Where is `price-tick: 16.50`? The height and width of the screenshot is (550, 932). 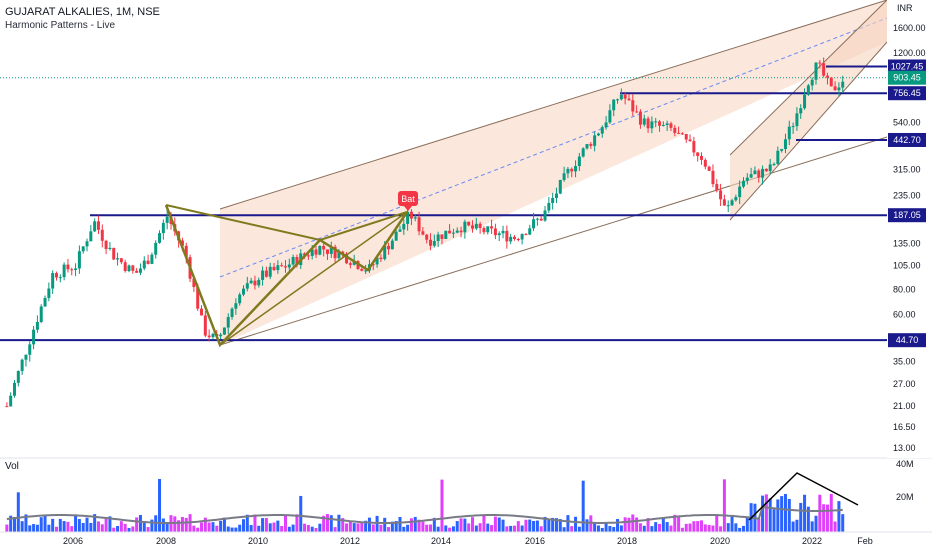 price-tick: 16.50 is located at coordinates (904, 427).